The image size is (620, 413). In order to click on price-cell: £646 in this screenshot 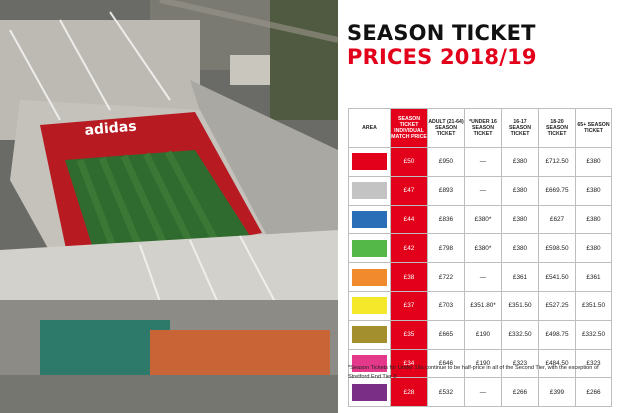, I will do `click(446, 363)`.